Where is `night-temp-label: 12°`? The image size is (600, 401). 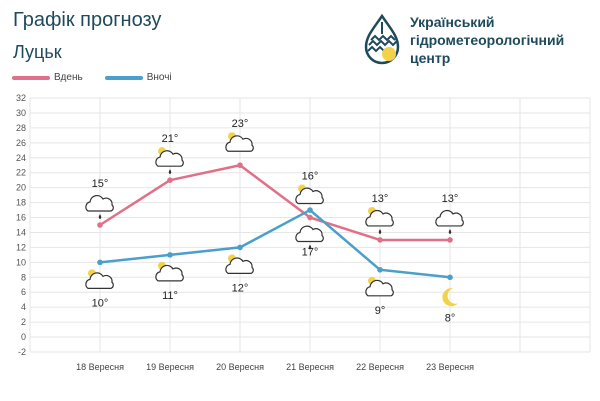
night-temp-label: 12° is located at coordinates (240, 288).